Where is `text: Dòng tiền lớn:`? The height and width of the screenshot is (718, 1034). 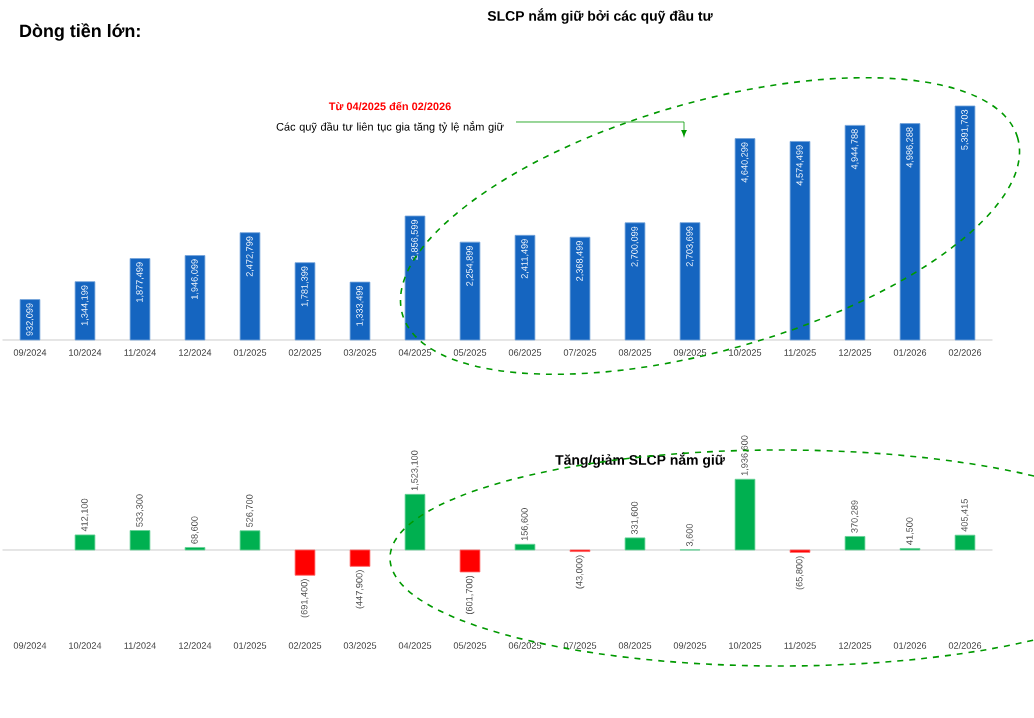 text: Dòng tiền lớn: is located at coordinates (80, 32).